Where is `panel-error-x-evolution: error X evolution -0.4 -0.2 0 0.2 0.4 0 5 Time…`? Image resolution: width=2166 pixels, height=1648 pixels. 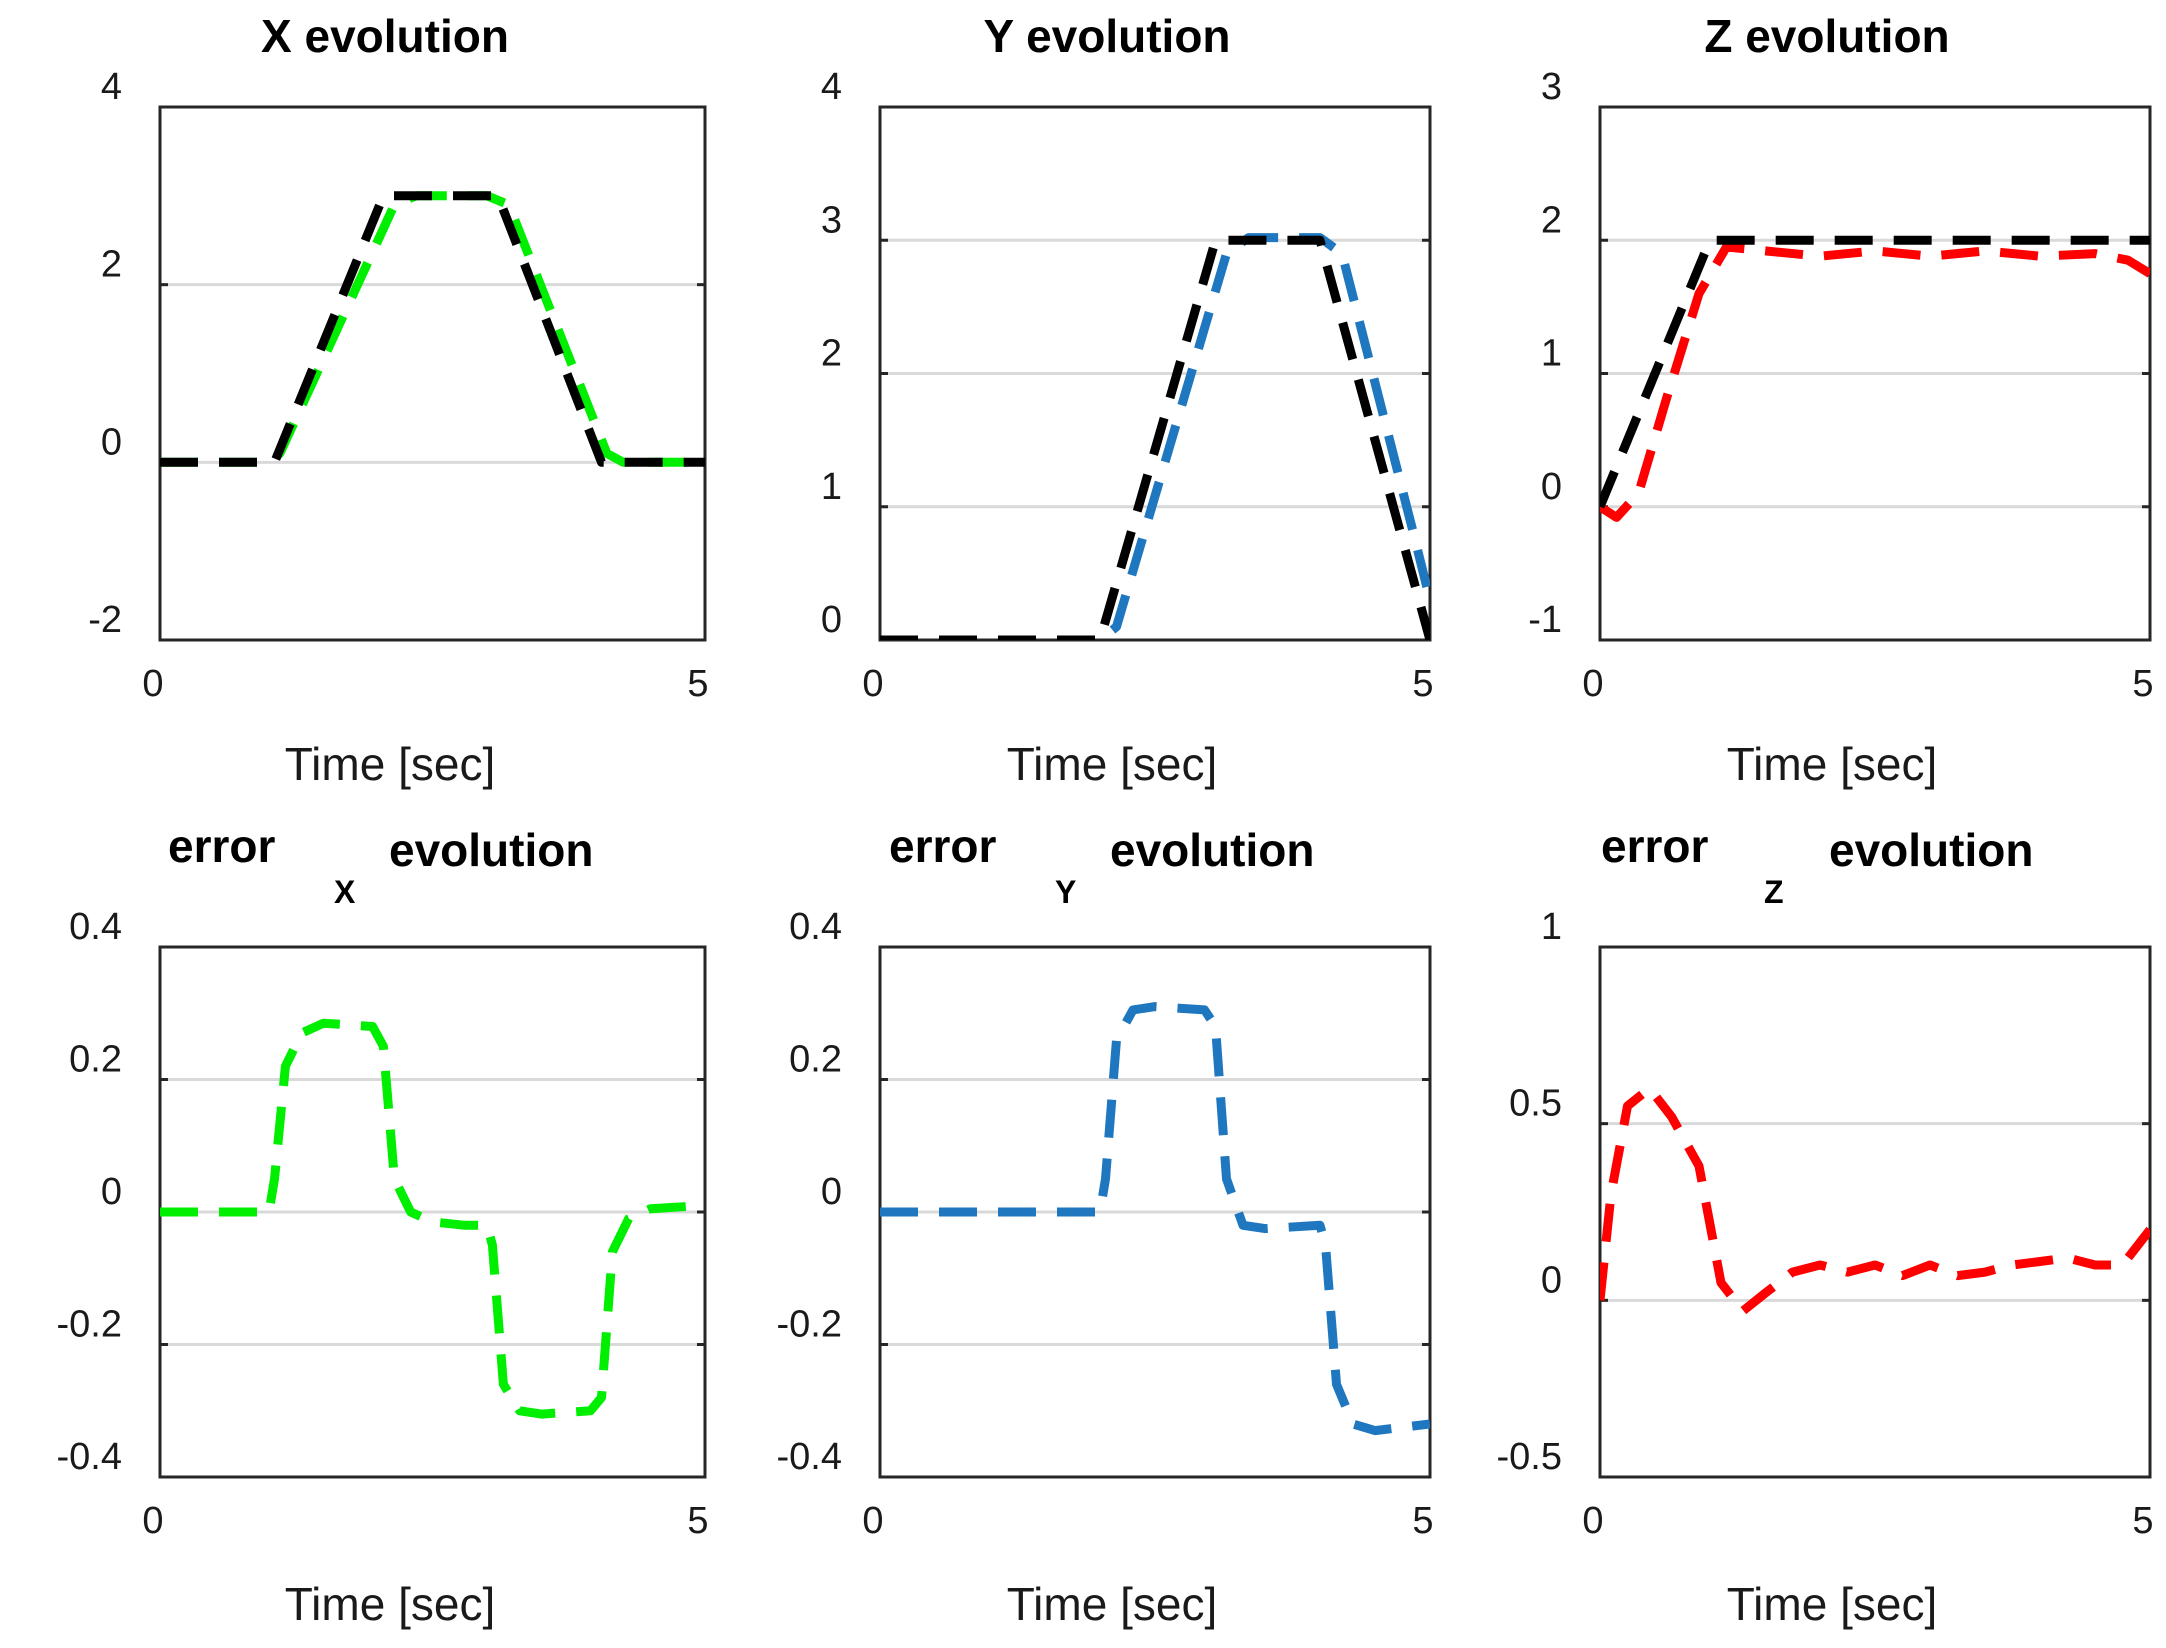
panel-error-x-evolution: error X evolution -0.4 -0.2 0 0.2 0.4 0 5 Time… is located at coordinates (383, 1225).